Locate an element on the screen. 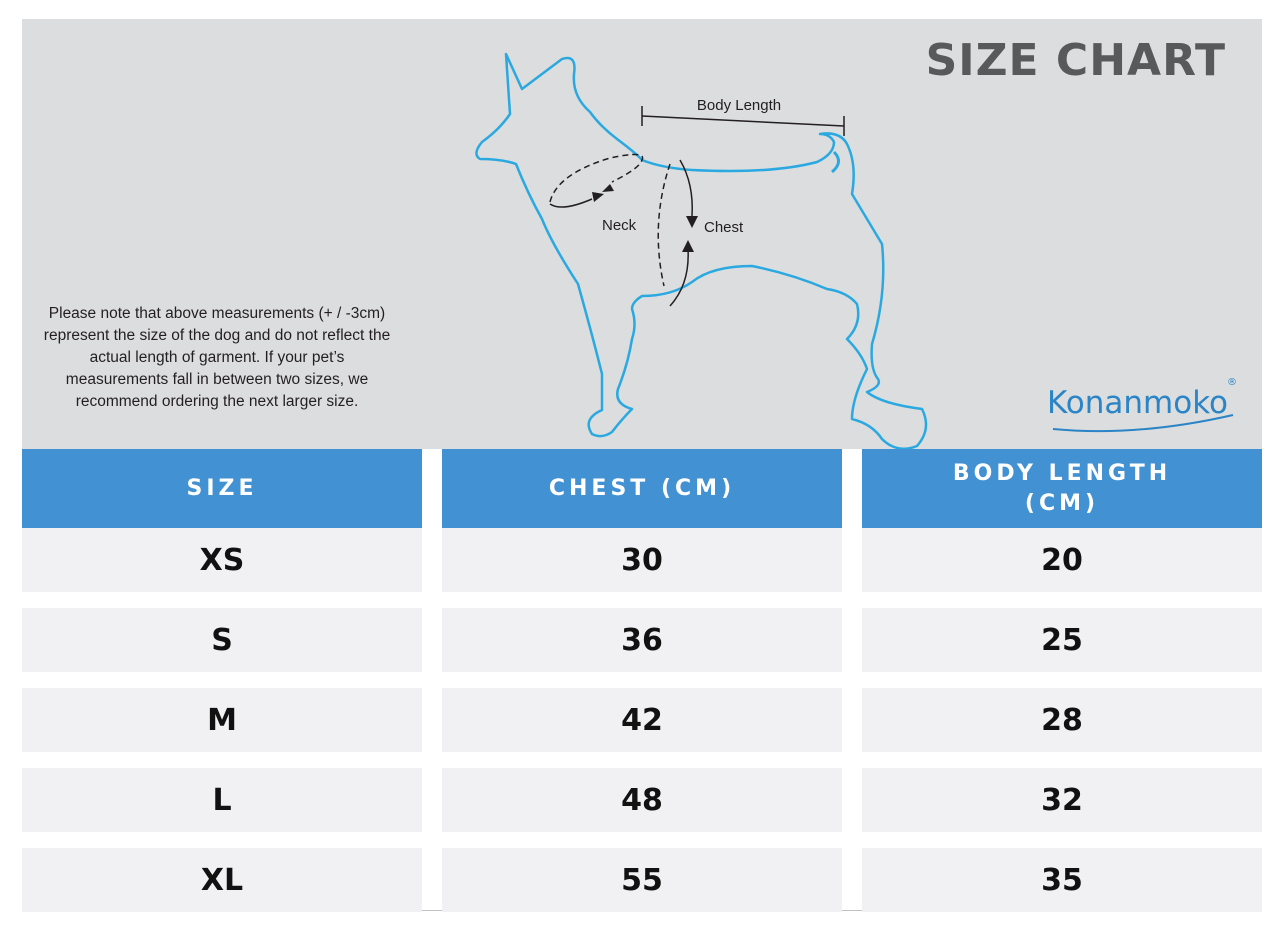 The image size is (1280, 935). table-row: XL 55 35 is located at coordinates (642, 880).